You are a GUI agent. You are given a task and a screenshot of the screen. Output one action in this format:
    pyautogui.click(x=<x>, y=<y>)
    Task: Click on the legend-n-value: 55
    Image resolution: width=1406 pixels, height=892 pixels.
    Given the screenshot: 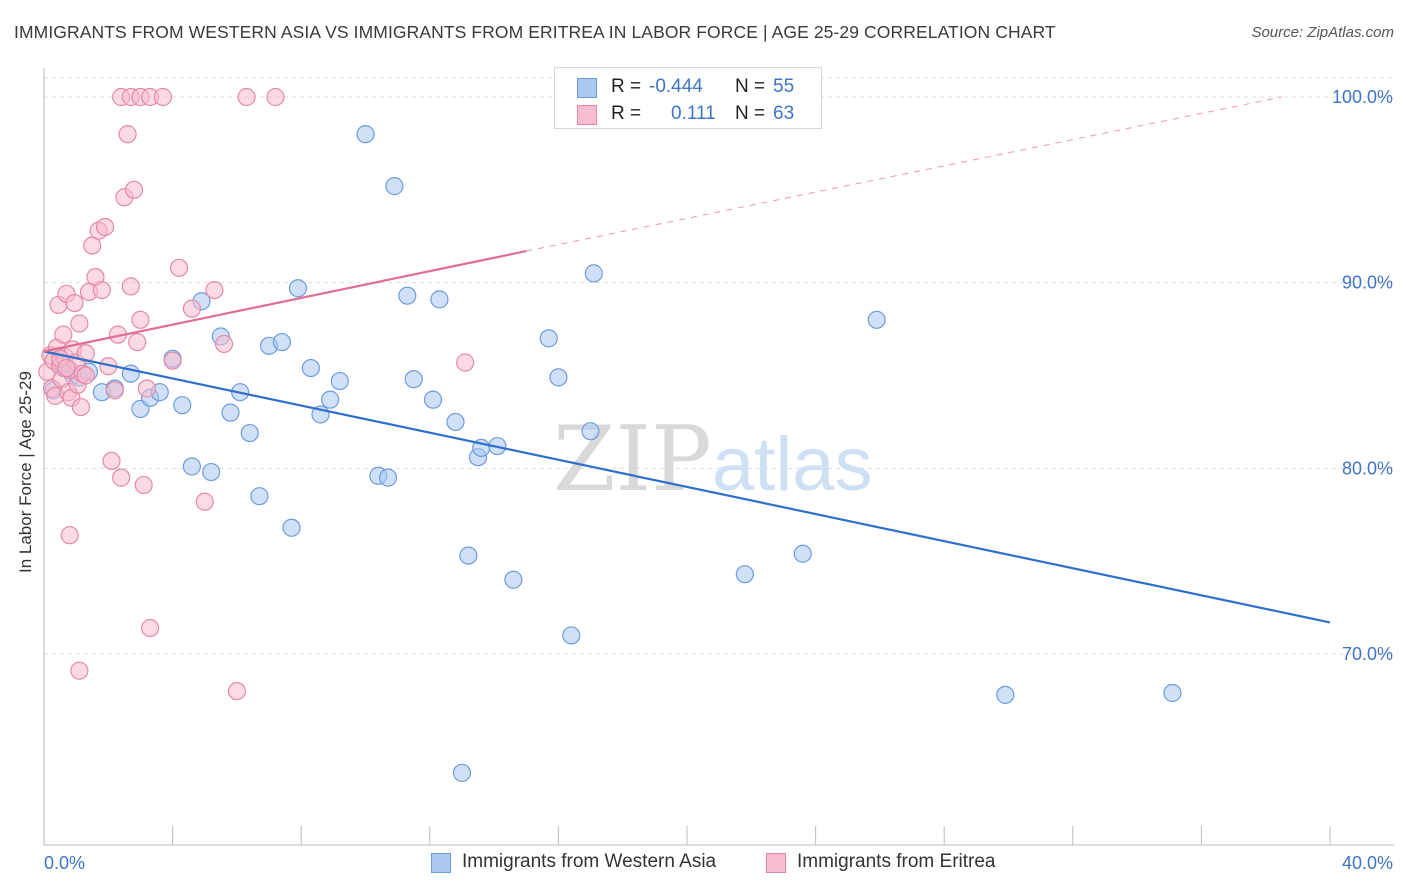 What is the action you would take?
    pyautogui.click(x=784, y=86)
    